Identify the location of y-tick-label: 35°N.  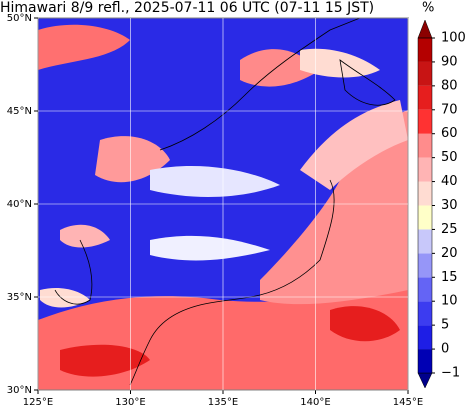
(19, 297).